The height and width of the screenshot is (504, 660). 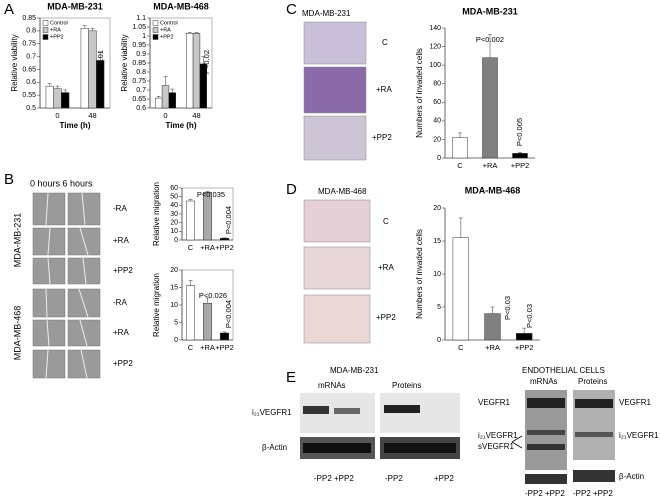 What do you see at coordinates (169, 23) in the screenshot?
I see `legend-label: Control` at bounding box center [169, 23].